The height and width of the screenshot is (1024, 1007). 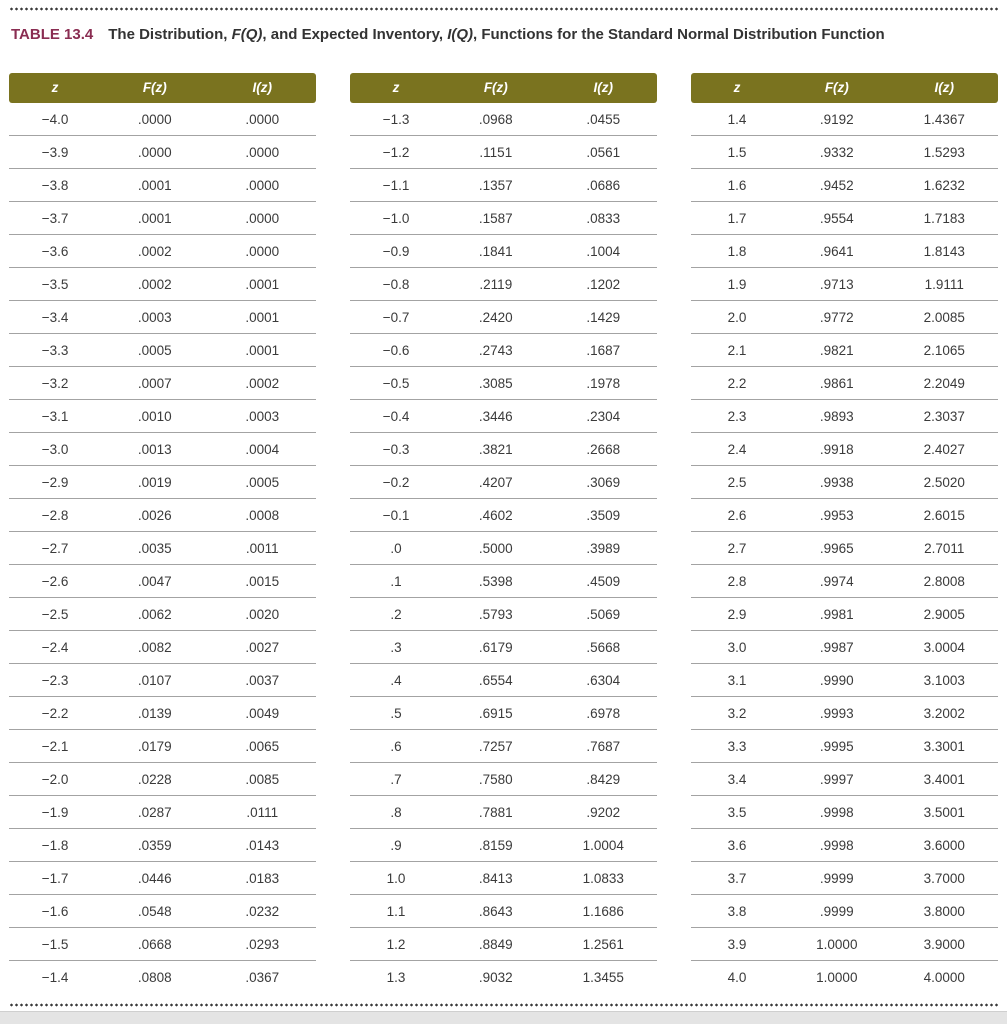 I want to click on table-row: 1.3.9032 1.3455, so click(x=503, y=977).